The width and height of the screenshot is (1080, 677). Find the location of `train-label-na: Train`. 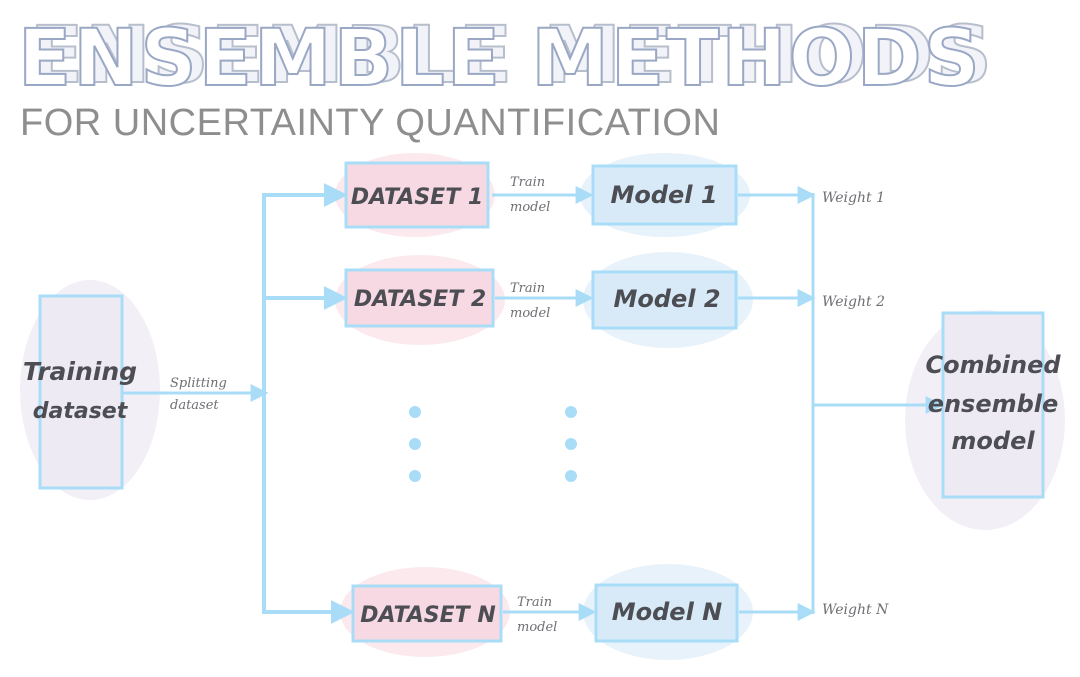

train-label-na: Train is located at coordinates (534, 602).